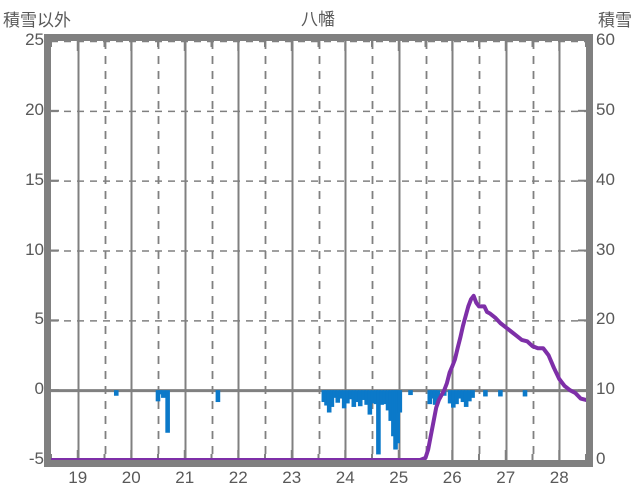  What do you see at coordinates (605, 319) in the screenshot?
I see `y-axis-right-tick-label: 20` at bounding box center [605, 319].